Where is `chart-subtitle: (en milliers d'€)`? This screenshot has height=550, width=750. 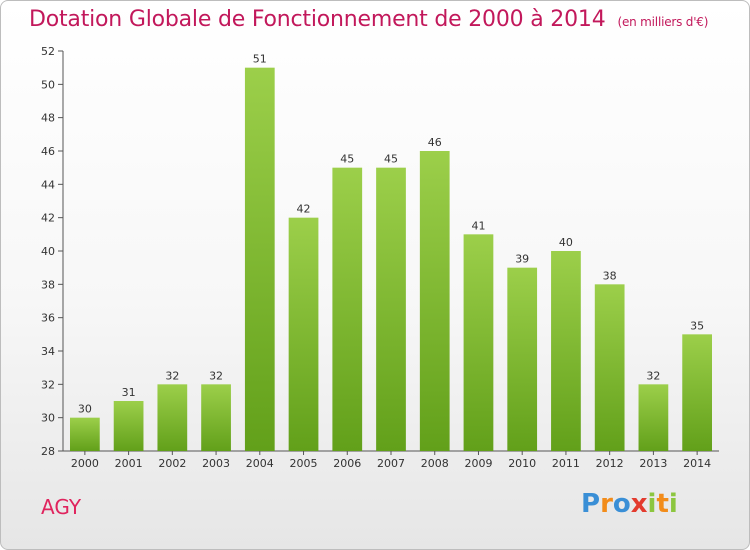 chart-subtitle: (en milliers d'€) is located at coordinates (663, 22).